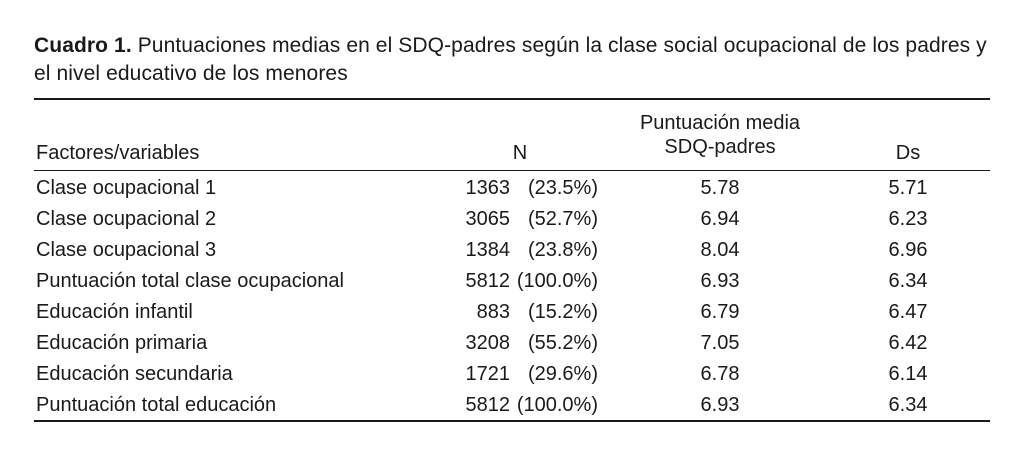 This screenshot has height=460, width=1024. I want to click on table-row: Educación secundaria 1721 (29.6%) 6.78 6.14, so click(512, 373).